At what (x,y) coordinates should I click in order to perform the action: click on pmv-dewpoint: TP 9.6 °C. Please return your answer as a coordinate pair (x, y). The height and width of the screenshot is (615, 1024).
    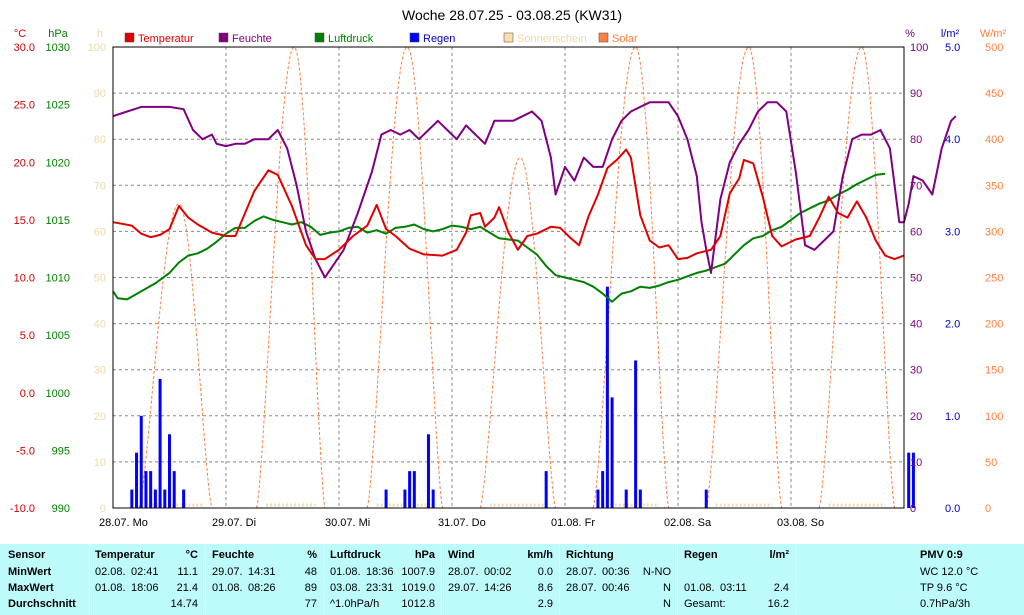
    Looking at the image, I should click on (944, 588).